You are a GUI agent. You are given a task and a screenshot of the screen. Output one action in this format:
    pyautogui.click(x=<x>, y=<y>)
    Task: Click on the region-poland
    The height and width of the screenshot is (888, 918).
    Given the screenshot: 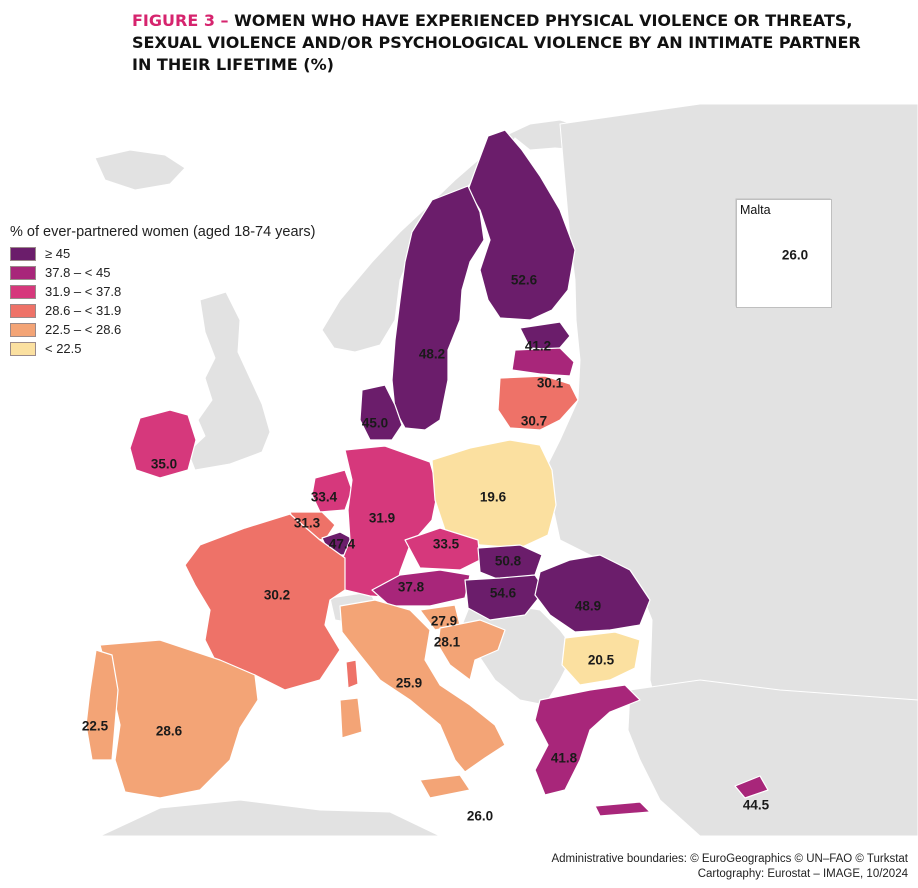 What is the action you would take?
    pyautogui.click(x=494, y=494)
    